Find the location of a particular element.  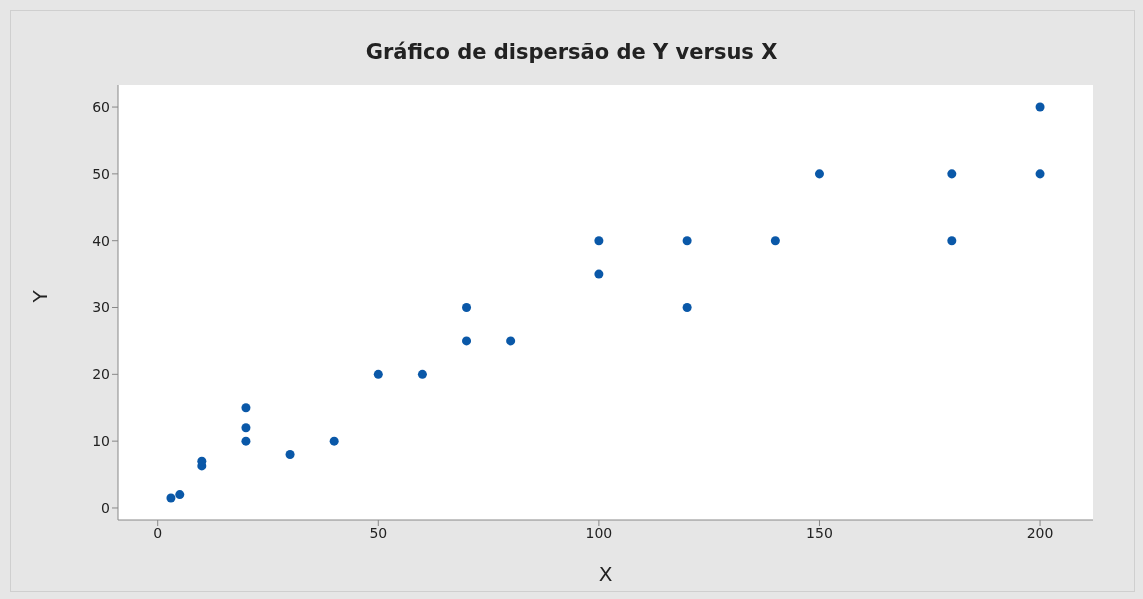

x-tick-label: 150 is located at coordinates (819, 532).